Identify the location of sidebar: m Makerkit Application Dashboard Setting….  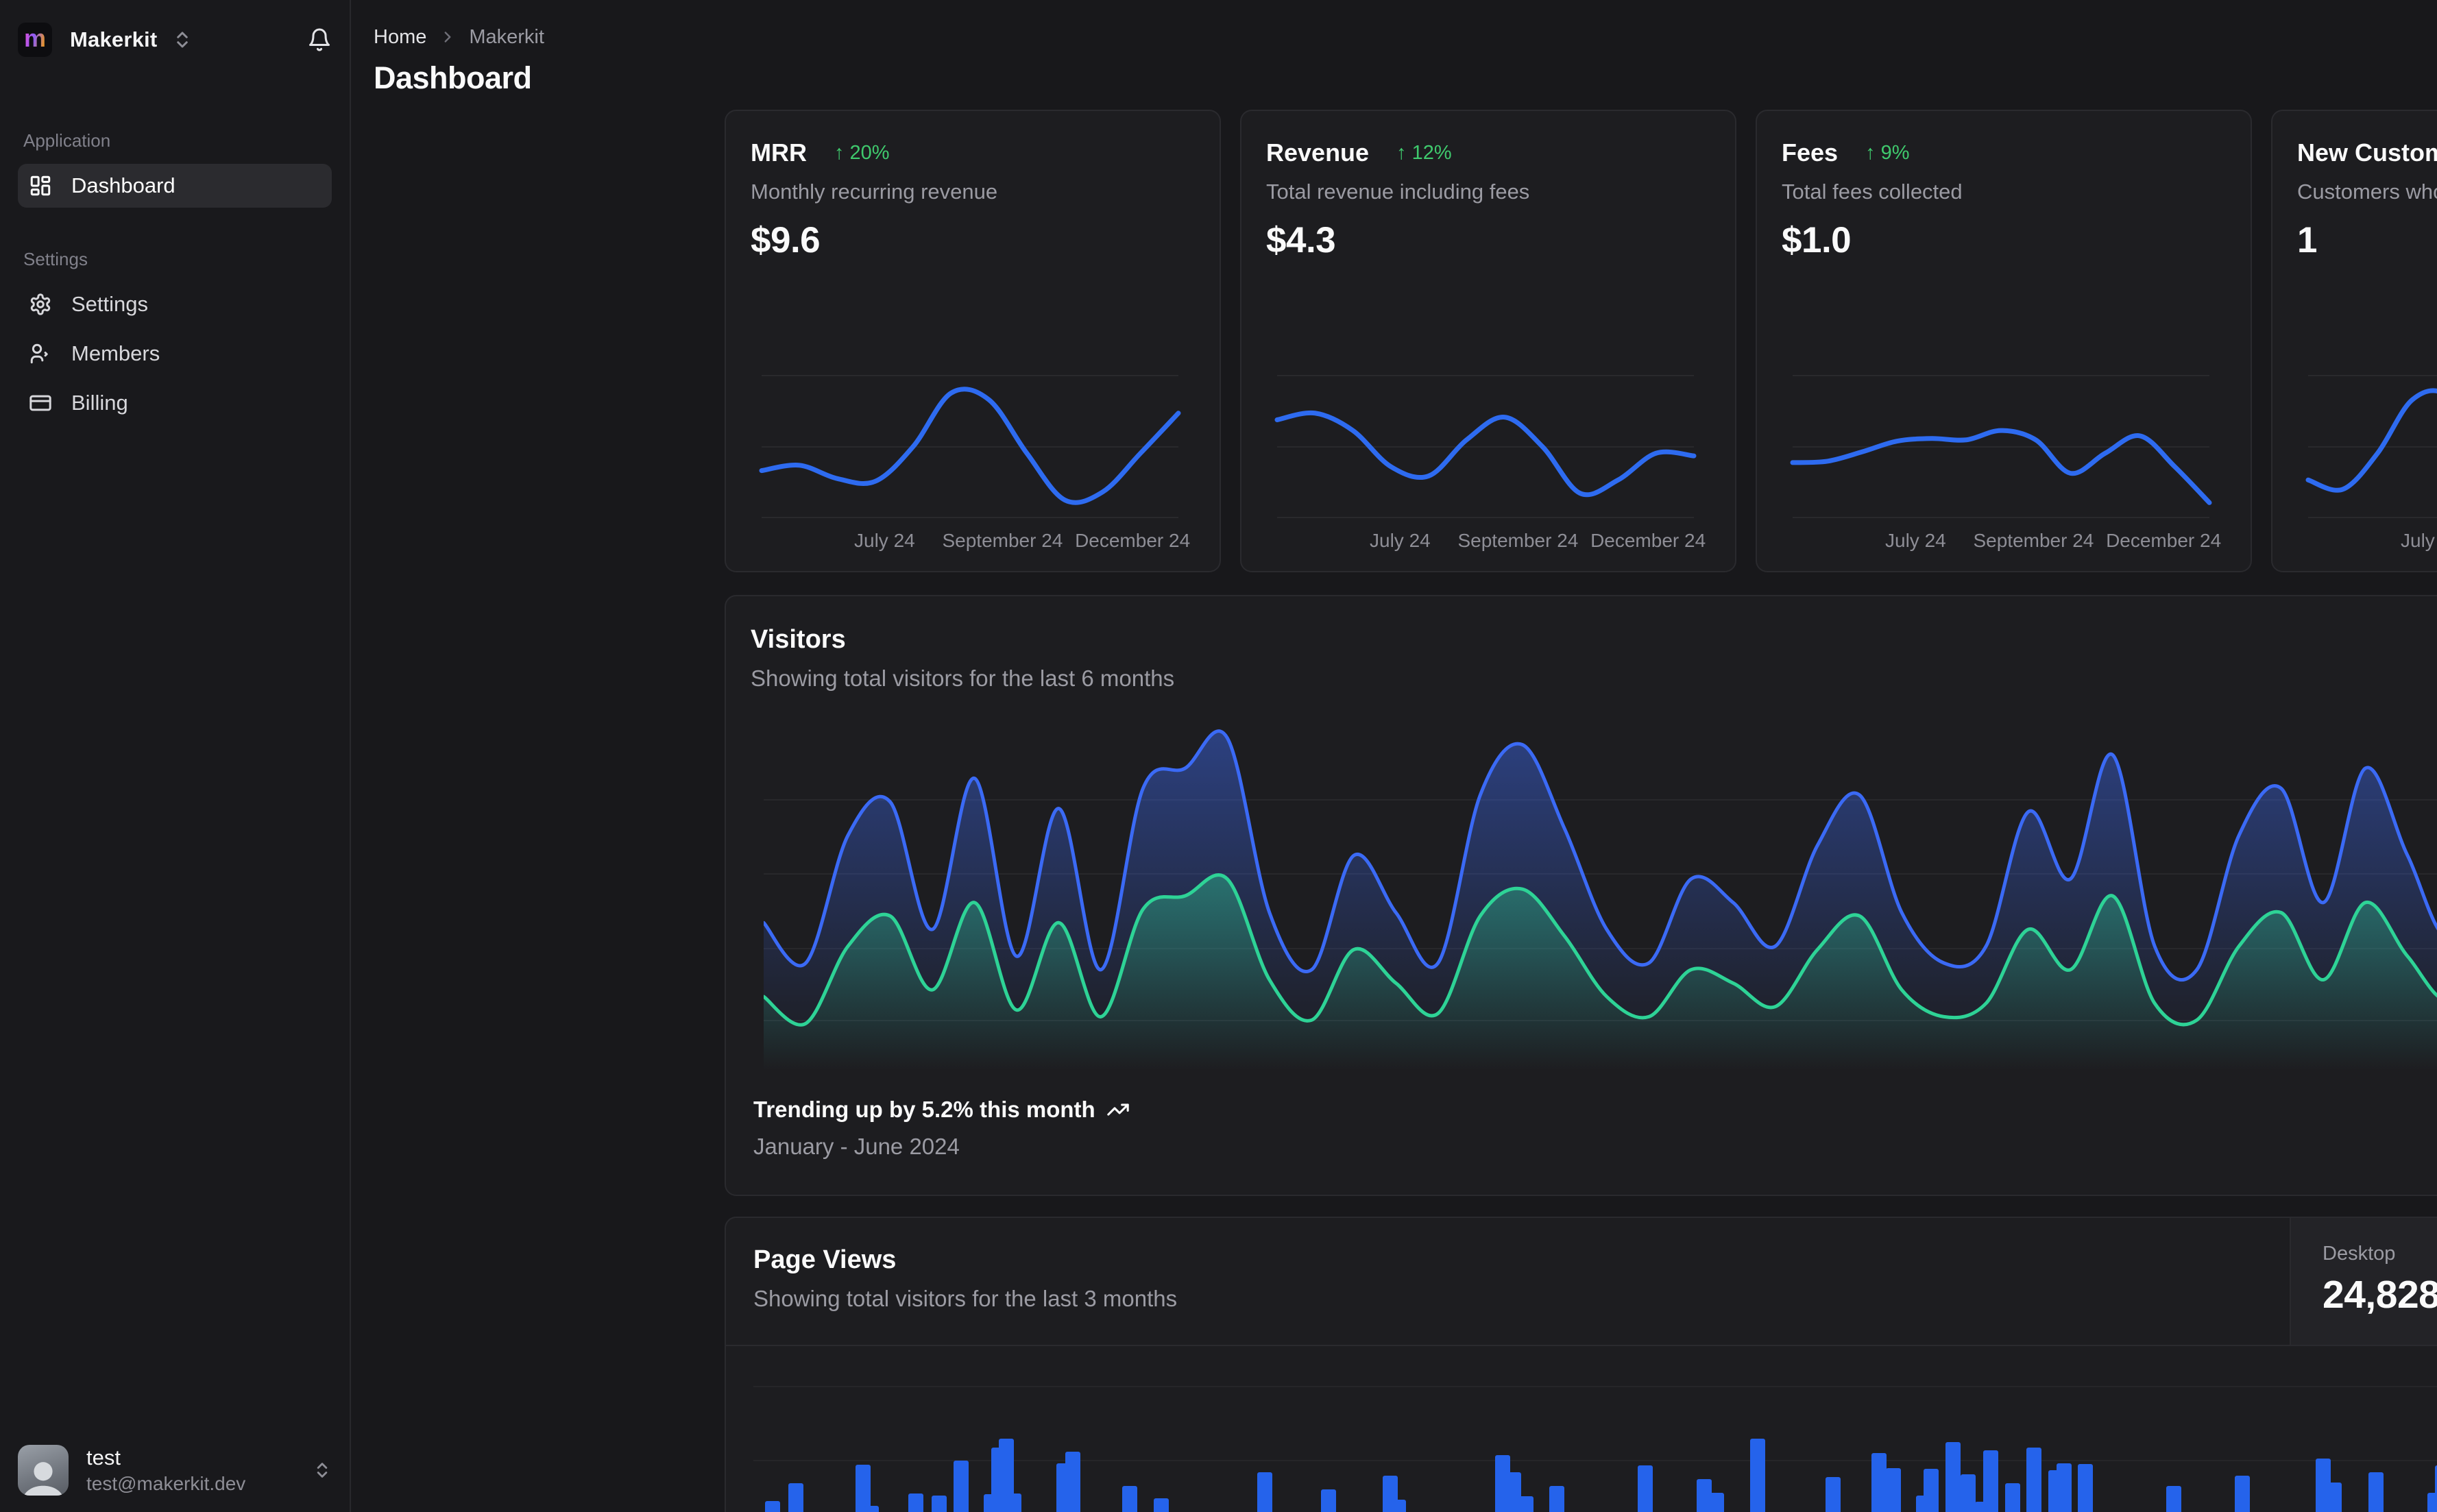
(176, 756).